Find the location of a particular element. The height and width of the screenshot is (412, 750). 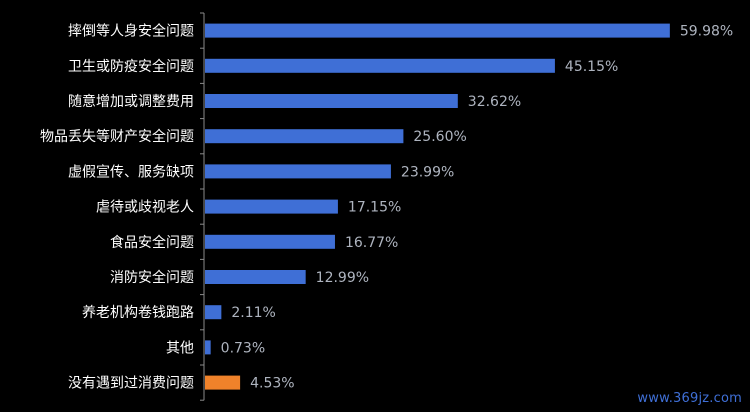

value-label: 45.15% is located at coordinates (591, 67).